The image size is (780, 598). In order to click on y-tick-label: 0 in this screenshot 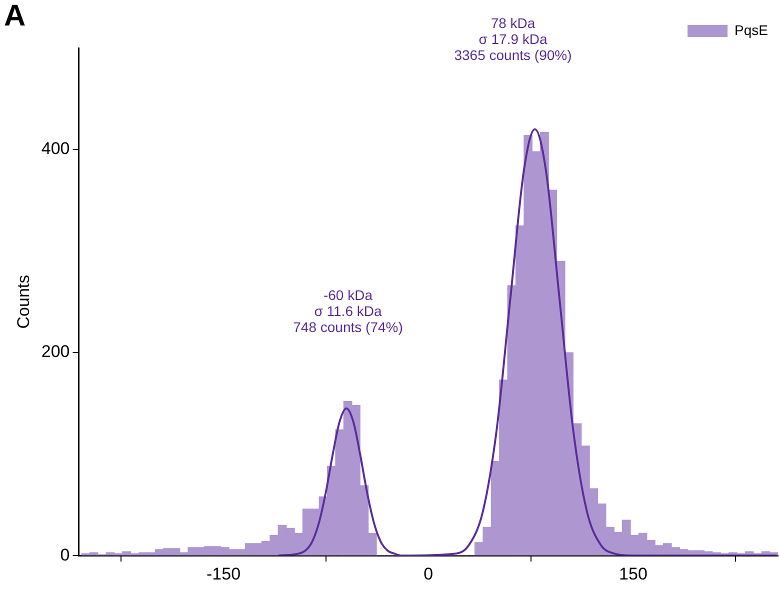, I will do `click(65, 554)`.